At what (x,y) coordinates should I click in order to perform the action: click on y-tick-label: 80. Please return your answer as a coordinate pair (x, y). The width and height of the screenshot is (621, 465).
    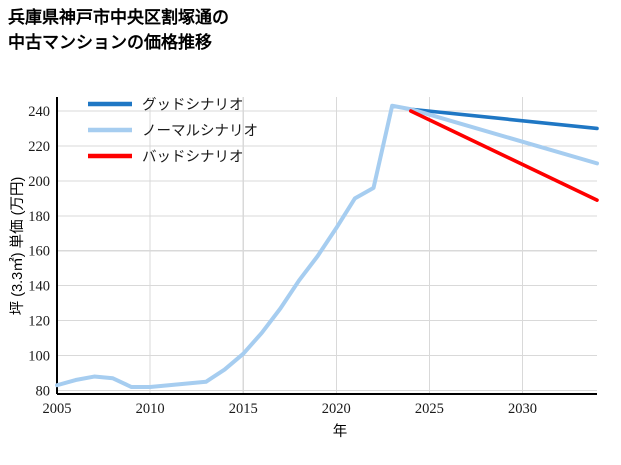
    Looking at the image, I should click on (43, 392).